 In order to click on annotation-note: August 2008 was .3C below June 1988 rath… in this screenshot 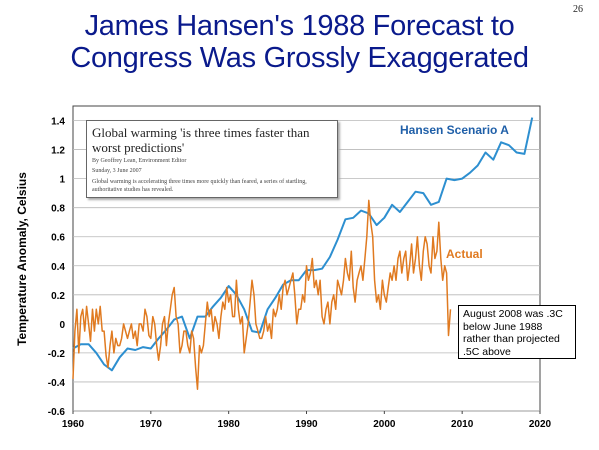, I will do `click(517, 332)`.